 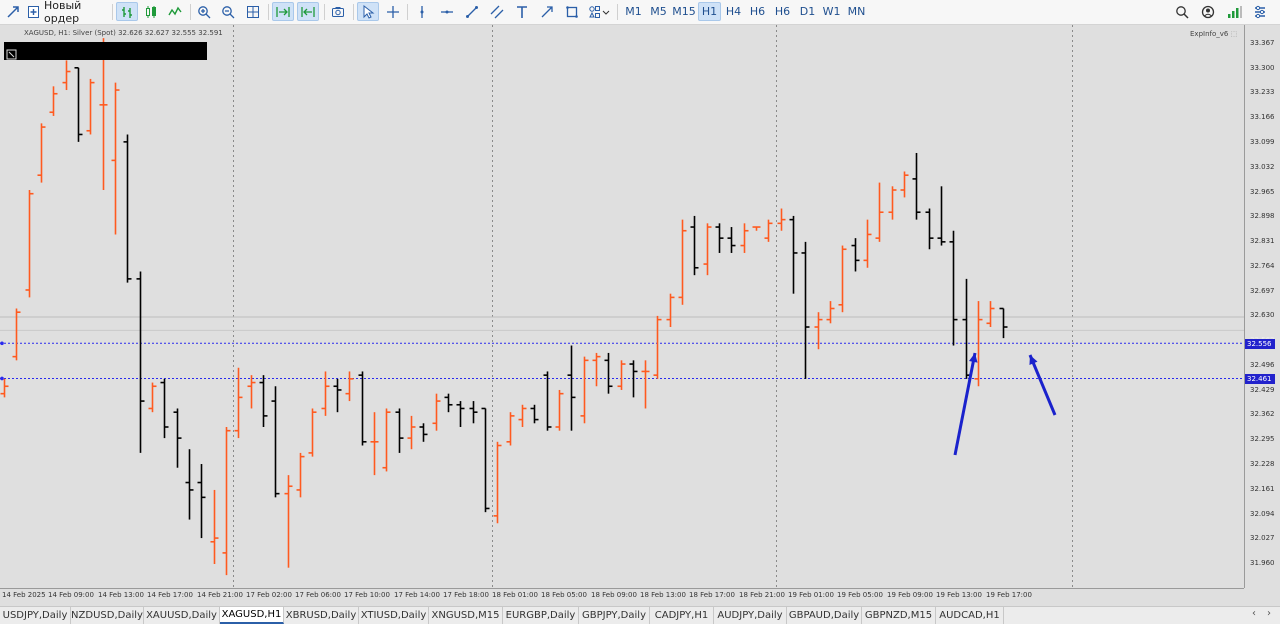 What do you see at coordinates (807, 11) in the screenshot?
I see `timeframe-d1: D1` at bounding box center [807, 11].